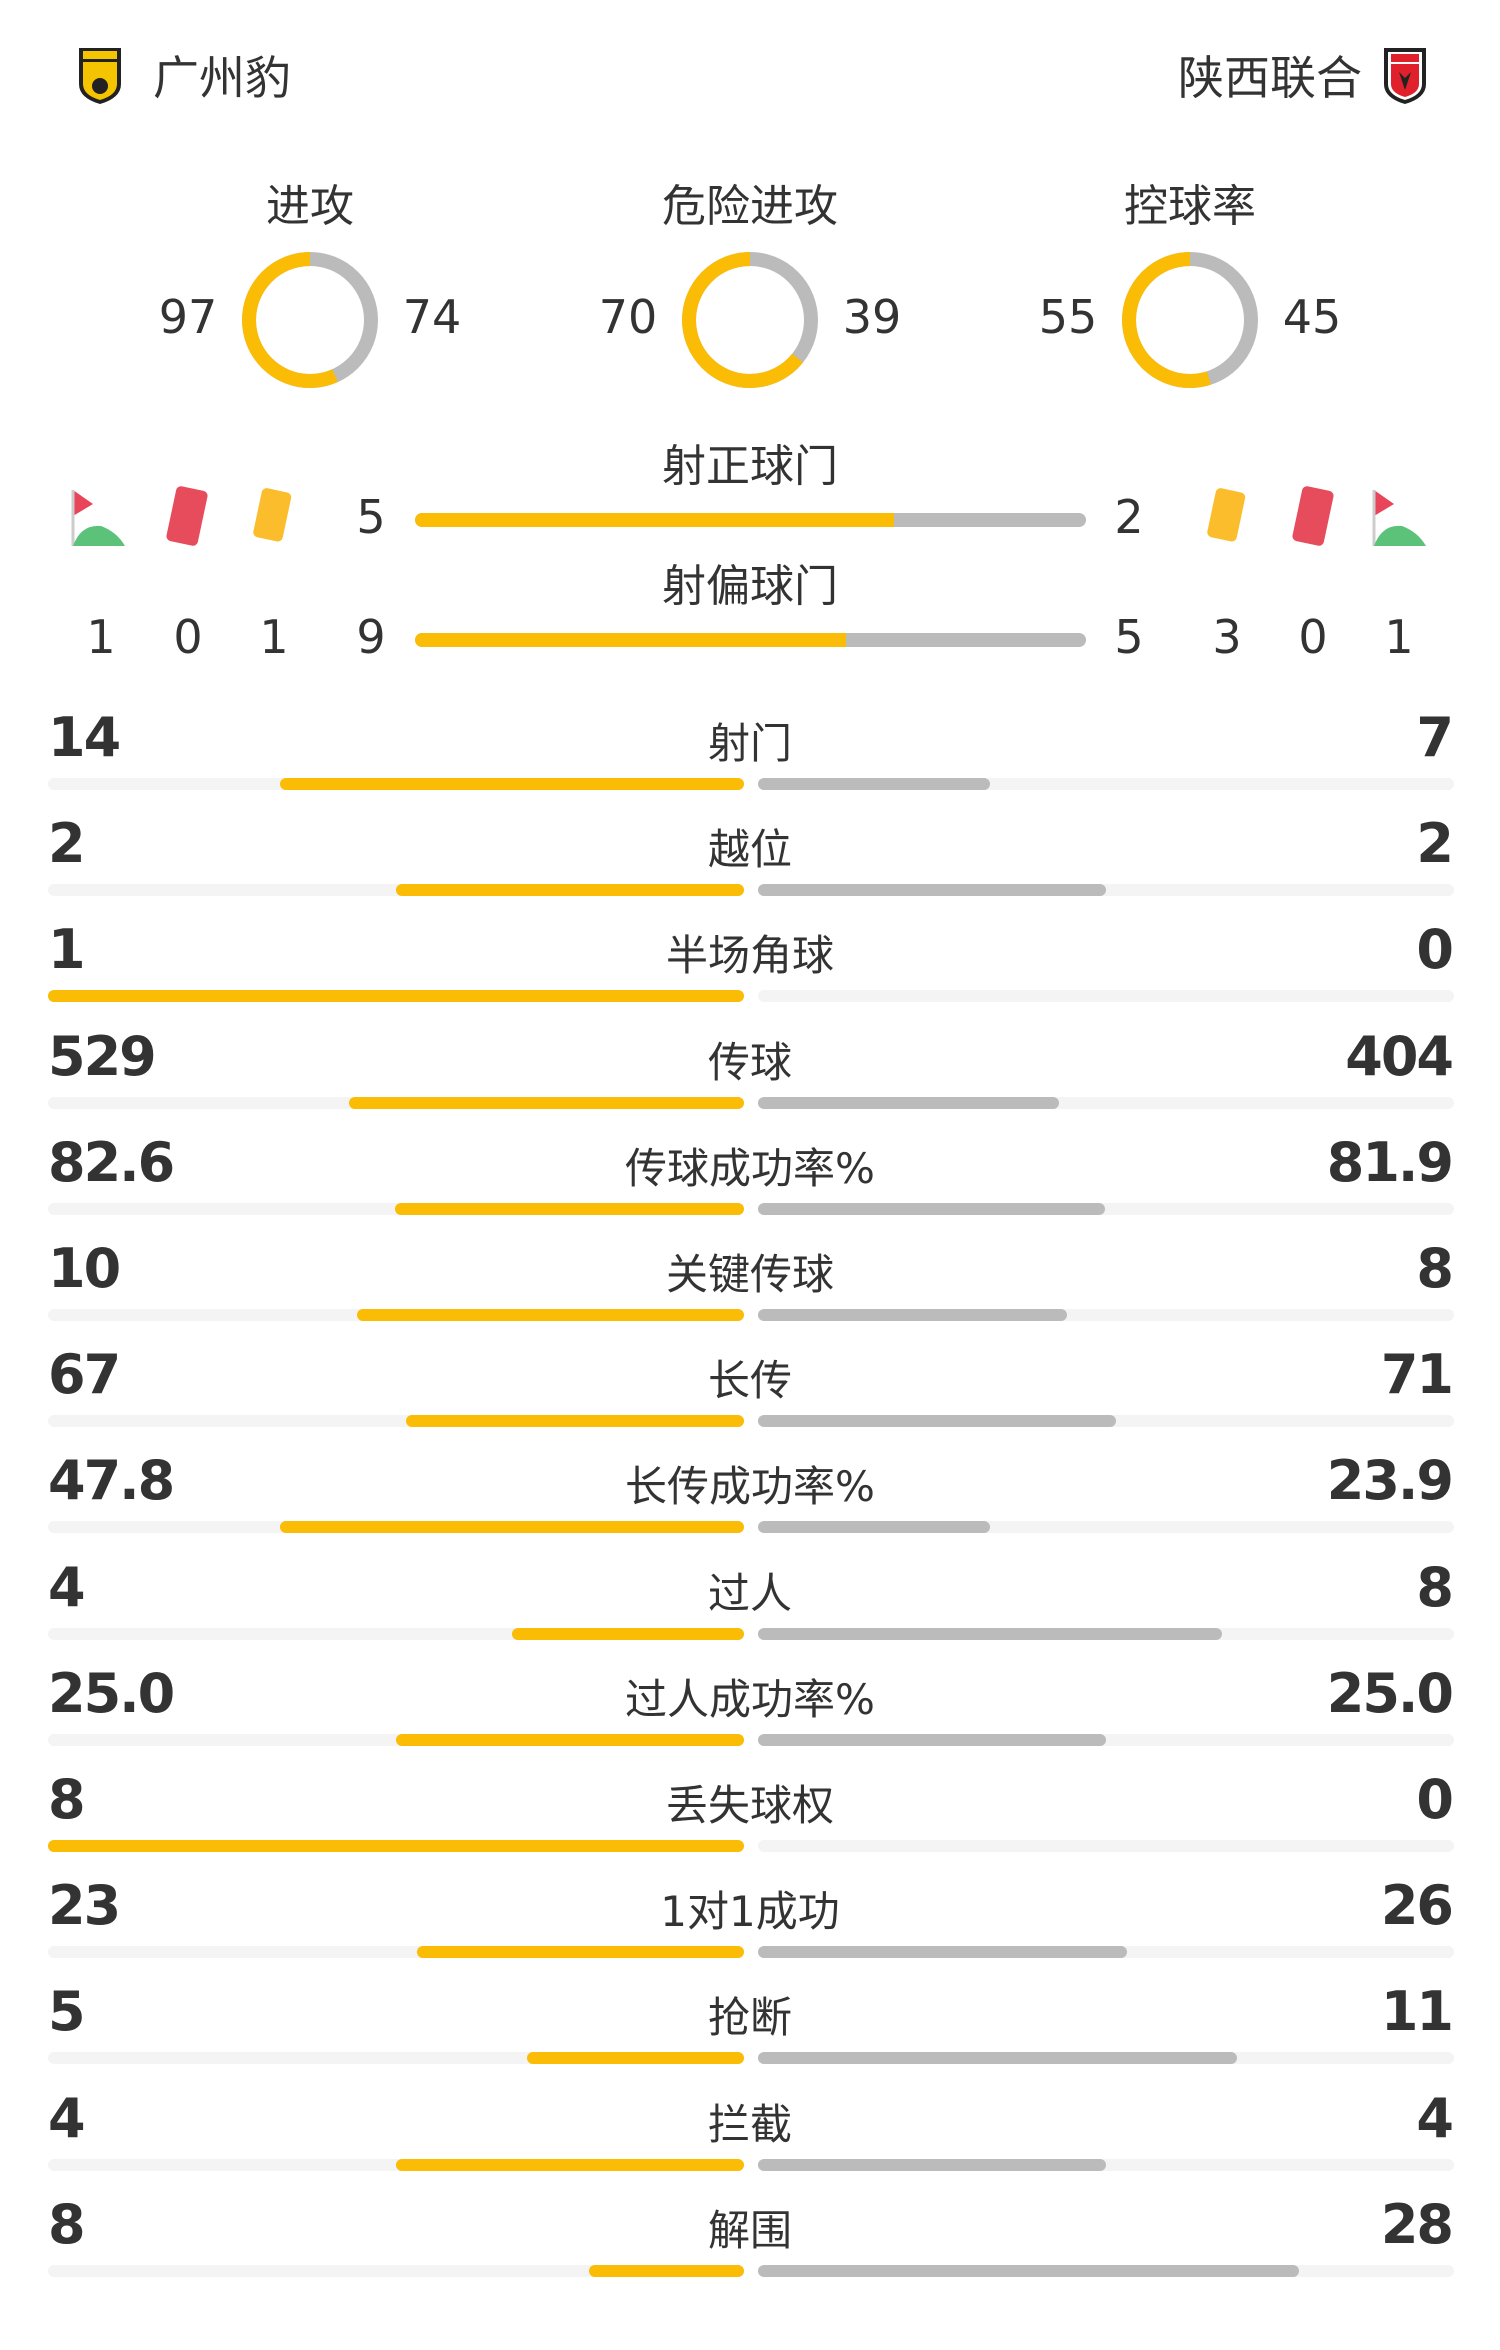 Image resolution: width=1500 pixels, height=2350 pixels. Describe the element at coordinates (749, 1805) in the screenshot. I see `stat-label: 丢失球权` at that location.